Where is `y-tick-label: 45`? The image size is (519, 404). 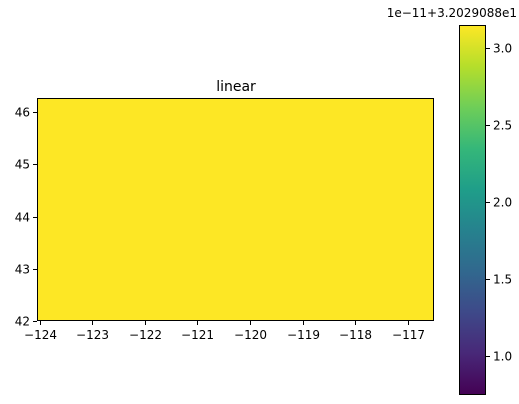
y-tick-label: 45 is located at coordinates (22, 165).